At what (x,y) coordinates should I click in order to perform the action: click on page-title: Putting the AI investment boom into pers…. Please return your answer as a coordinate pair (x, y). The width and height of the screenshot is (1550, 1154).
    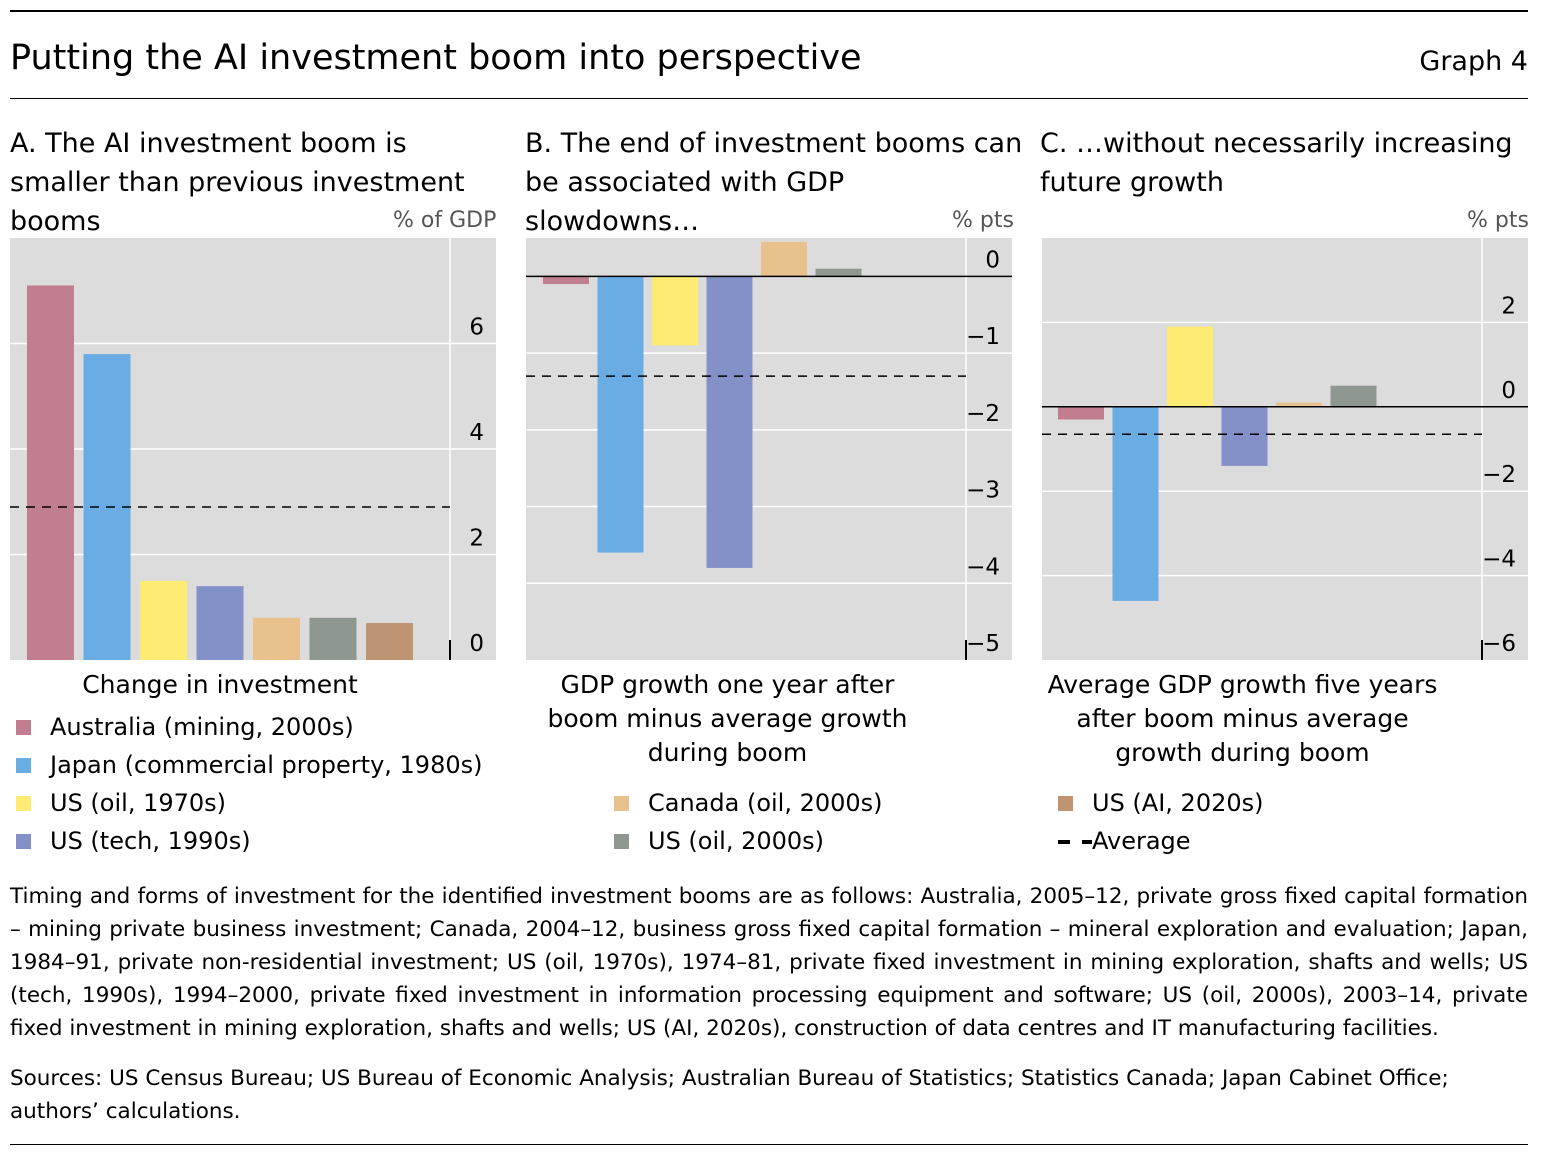
    Looking at the image, I should click on (436, 58).